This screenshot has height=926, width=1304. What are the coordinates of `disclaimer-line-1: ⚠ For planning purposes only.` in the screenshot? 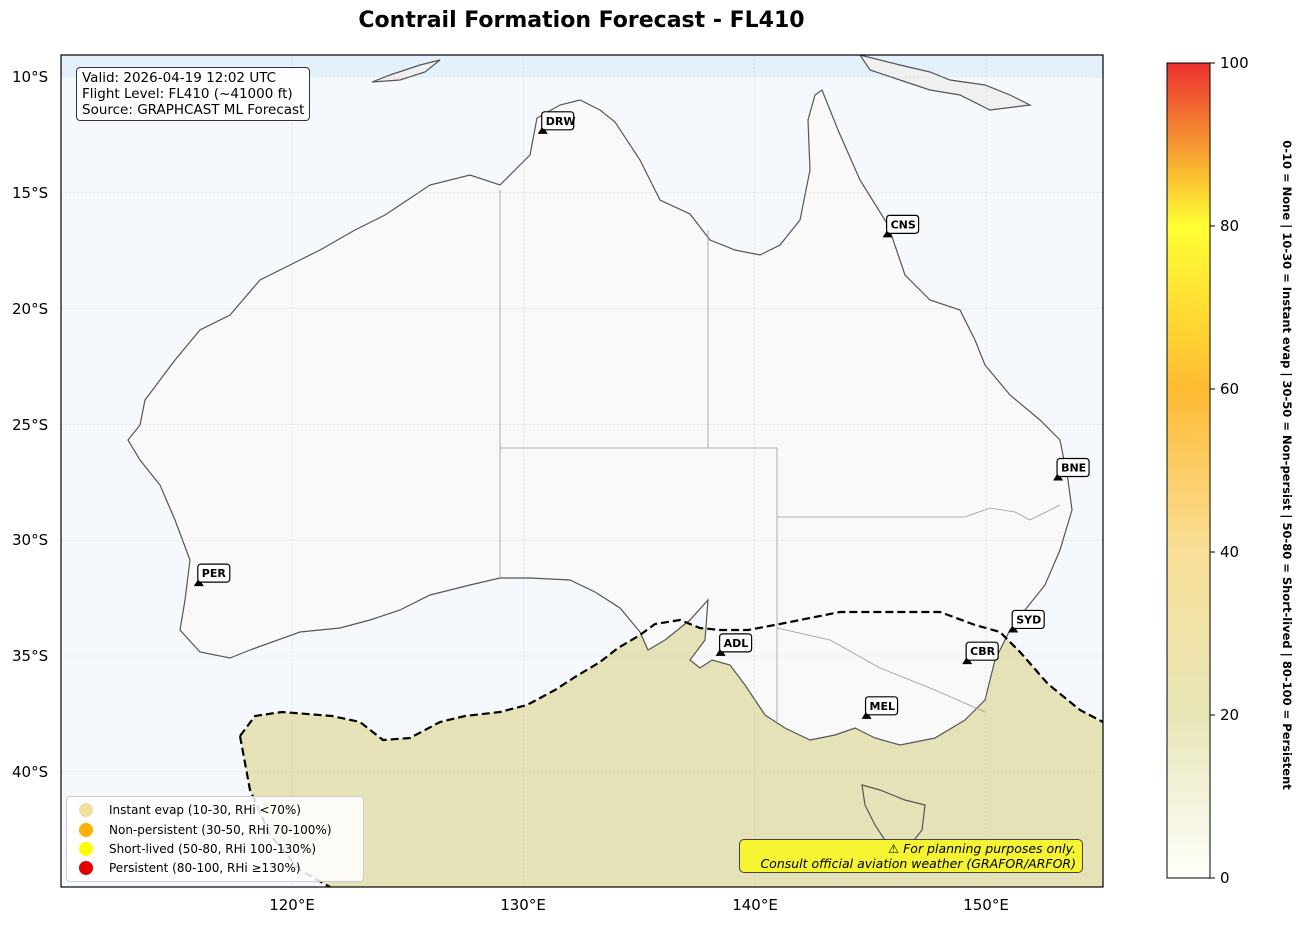 It's located at (982, 848).